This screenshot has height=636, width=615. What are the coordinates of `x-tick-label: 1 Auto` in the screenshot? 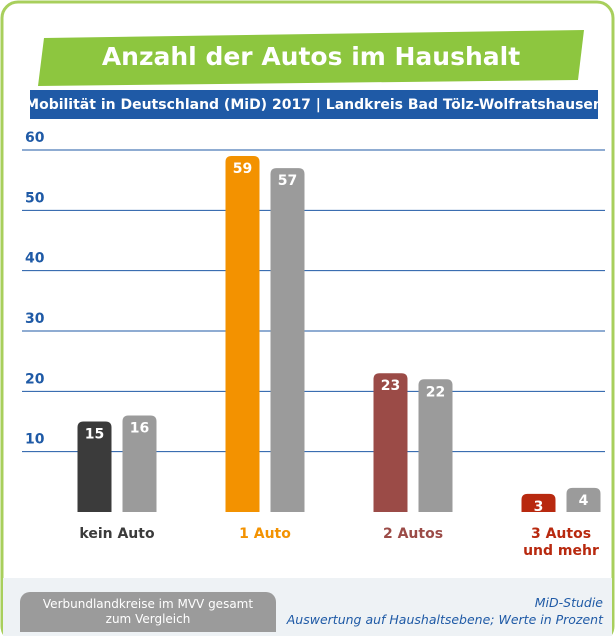 It's located at (265, 534).